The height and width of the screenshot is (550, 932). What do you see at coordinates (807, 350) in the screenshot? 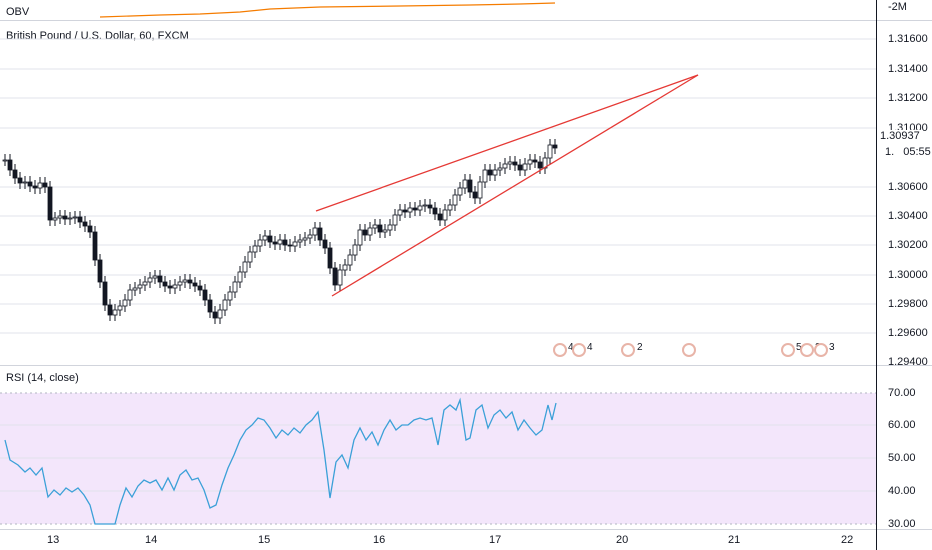
I see `eu-flag-icon` at bounding box center [807, 350].